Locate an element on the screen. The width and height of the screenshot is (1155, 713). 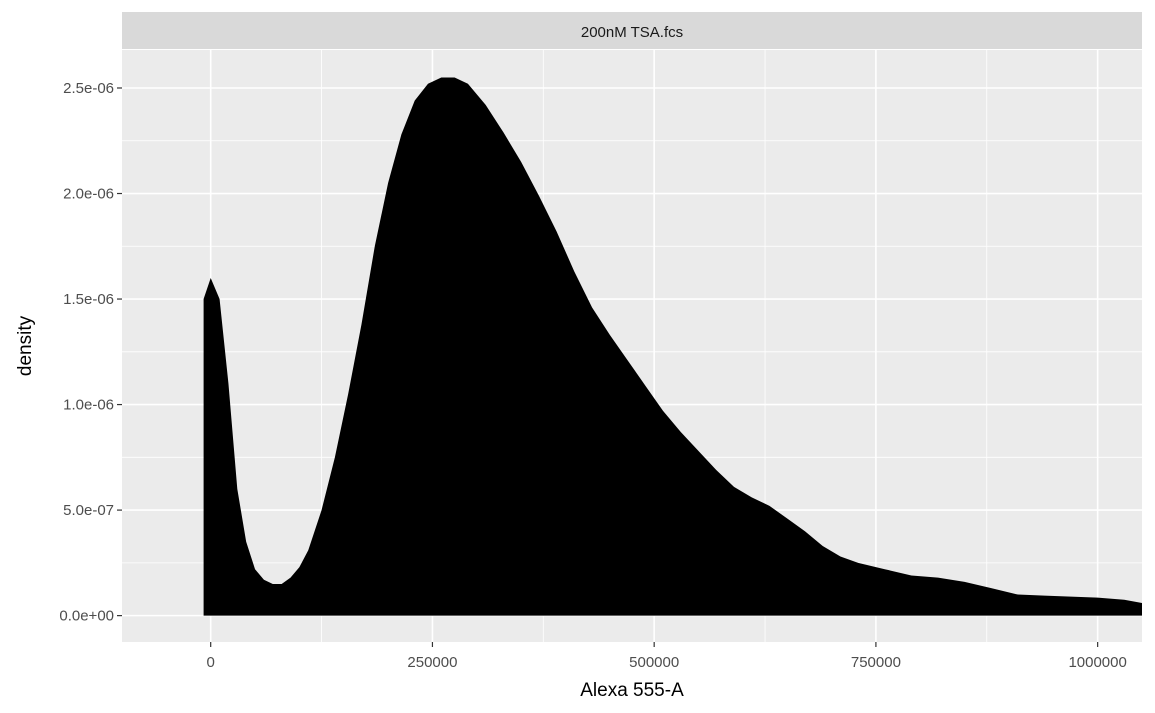
x-tick-label: 1000000 is located at coordinates (1097, 662).